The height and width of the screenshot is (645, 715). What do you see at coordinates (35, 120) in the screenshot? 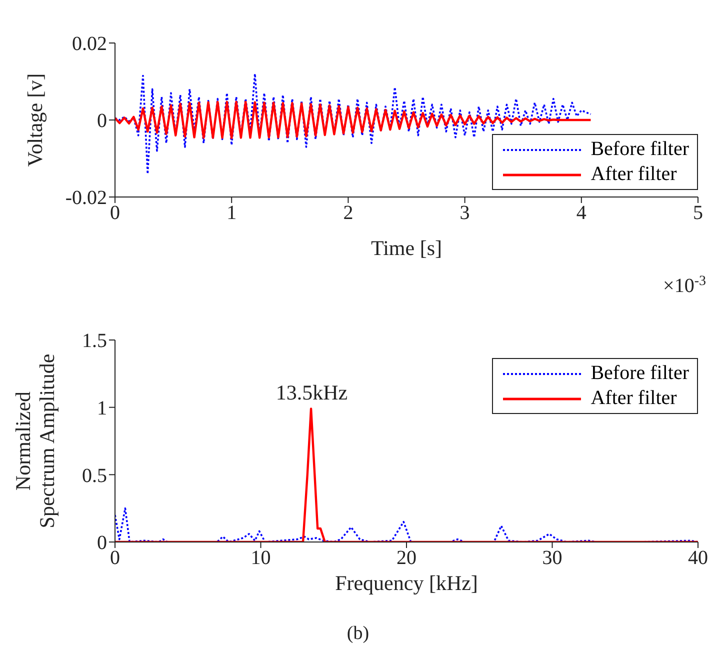
I see `y-axis-title: Voltage [v]` at bounding box center [35, 120].